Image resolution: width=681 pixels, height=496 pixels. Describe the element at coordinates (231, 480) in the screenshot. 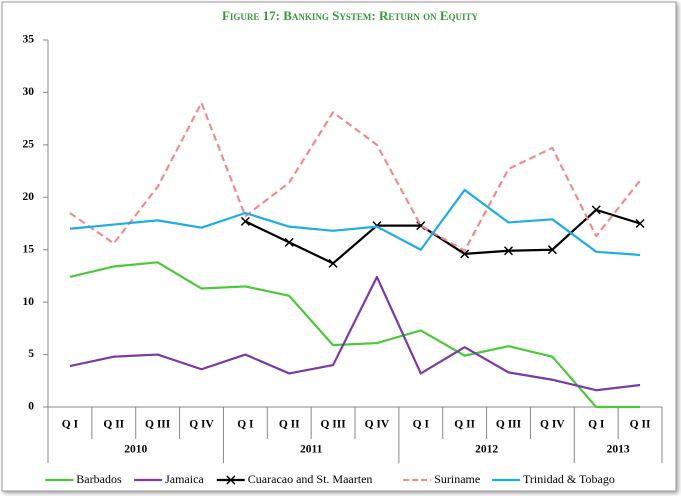

I see `legend-marker` at that location.